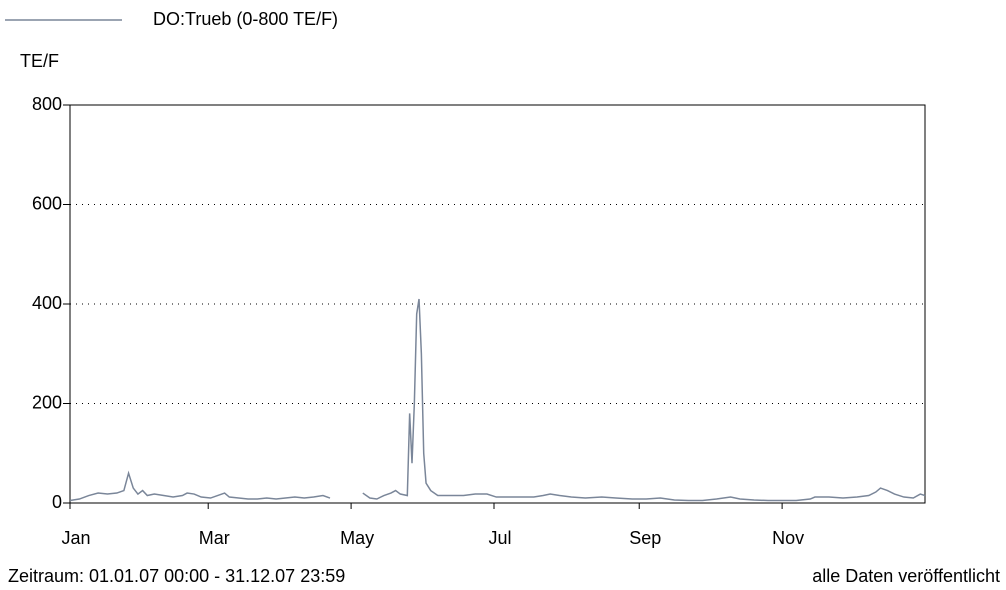  What do you see at coordinates (214, 538) in the screenshot?
I see `x-tick-label: Mar` at bounding box center [214, 538].